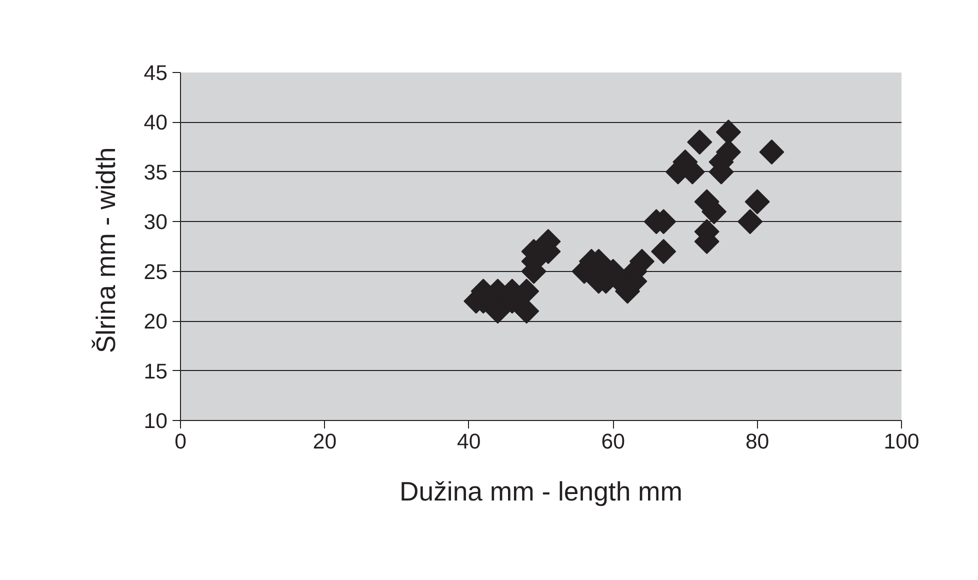 Image resolution: width=978 pixels, height=580 pixels. Describe the element at coordinates (180, 442) in the screenshot. I see `x-tick-label: 0` at that location.